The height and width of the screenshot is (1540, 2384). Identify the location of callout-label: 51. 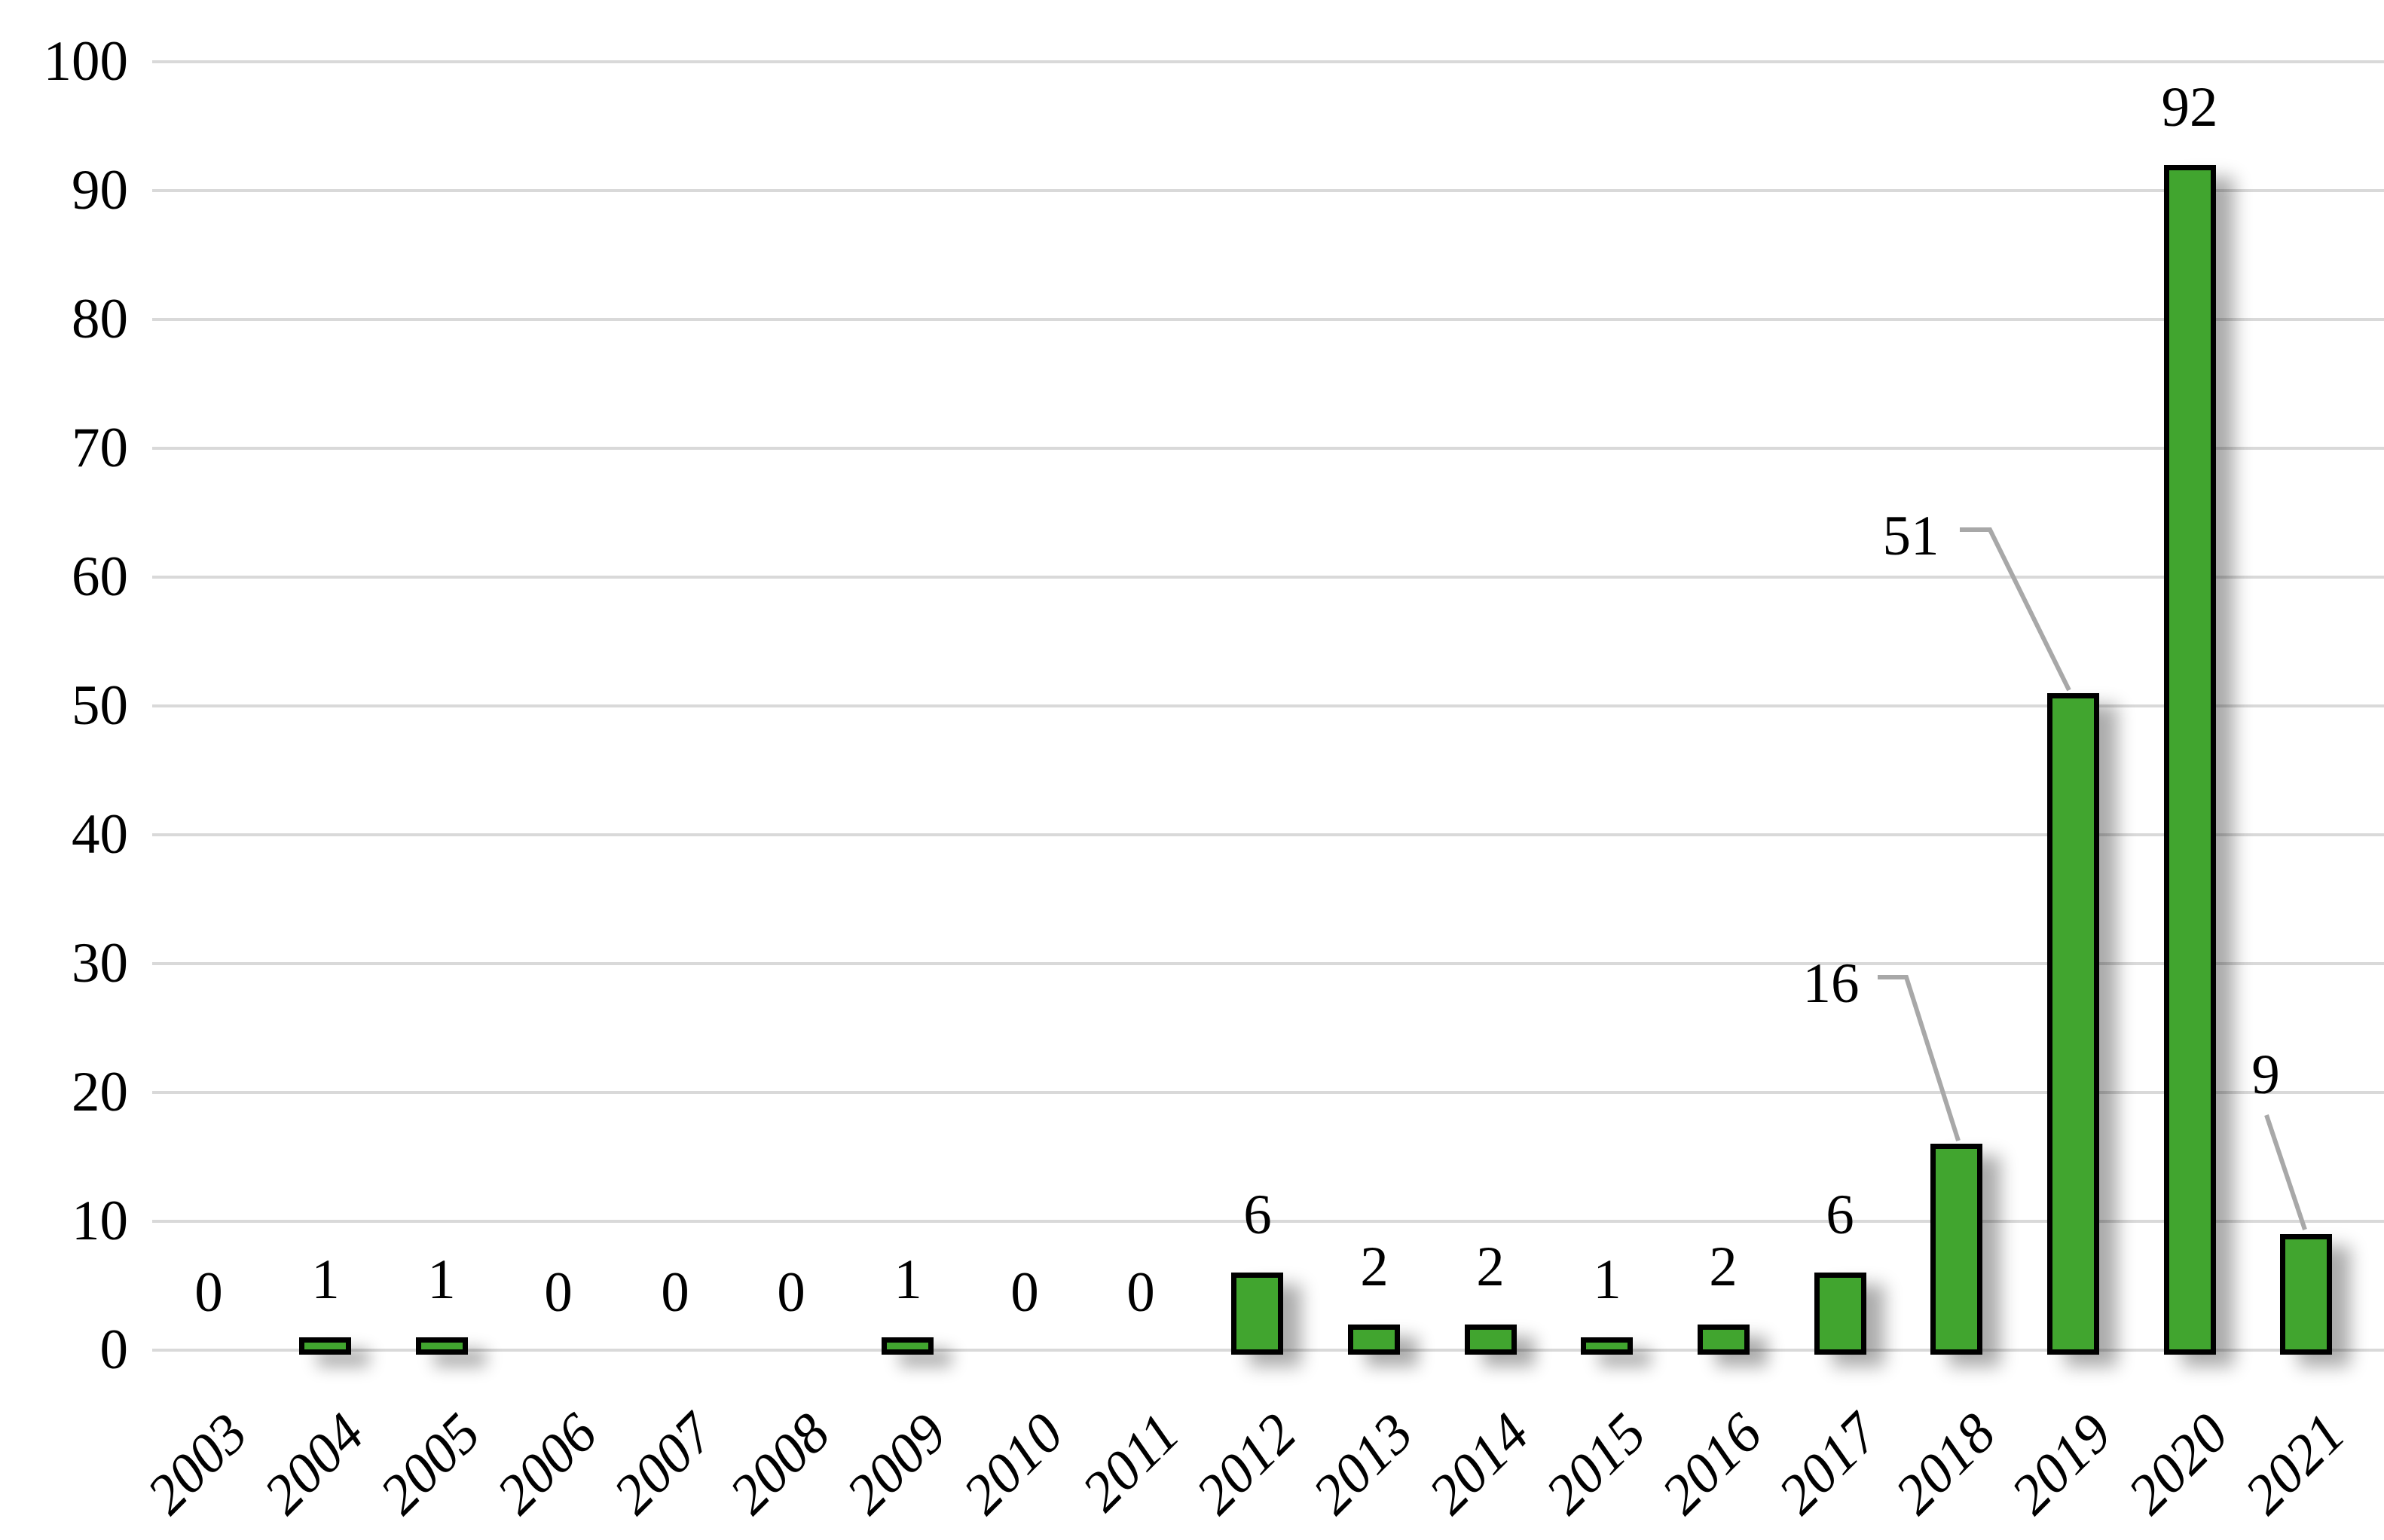
(1910, 536).